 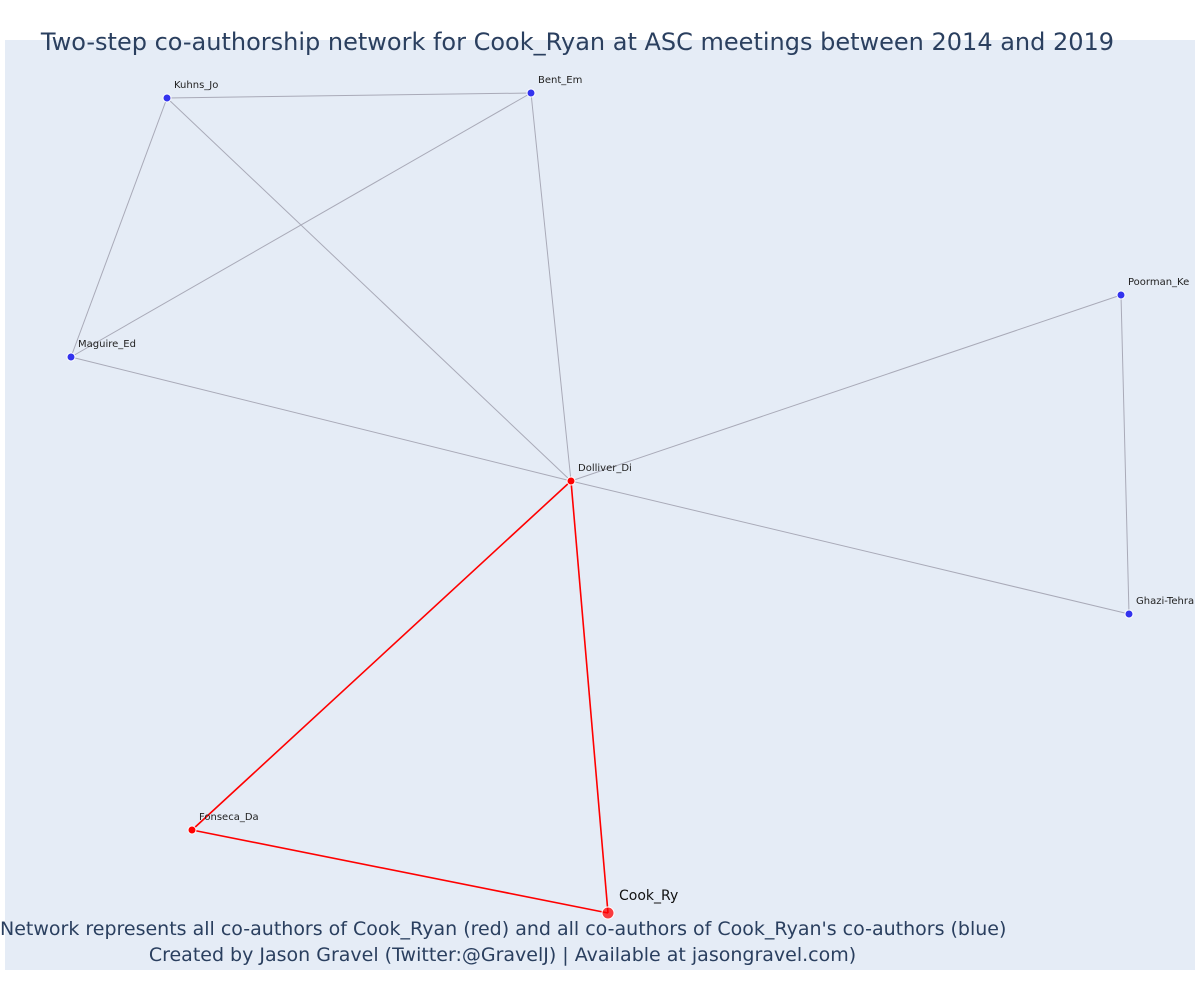 I want to click on edge-Dolliver_Di-Fonseca_Da, so click(x=381, y=655).